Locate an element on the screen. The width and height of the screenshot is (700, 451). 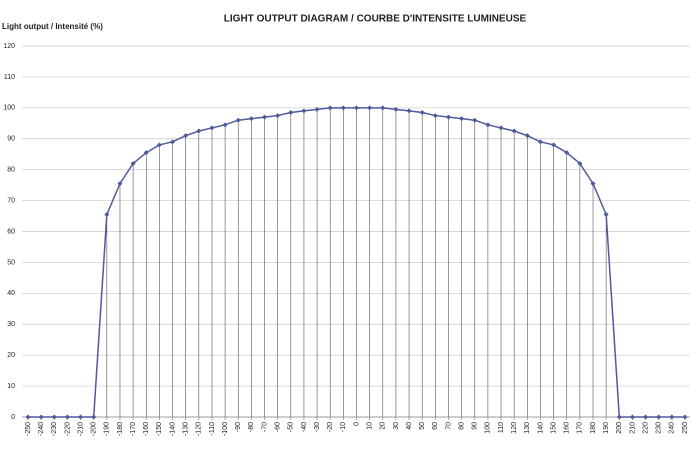
x-tick-label: -80 is located at coordinates (251, 427).